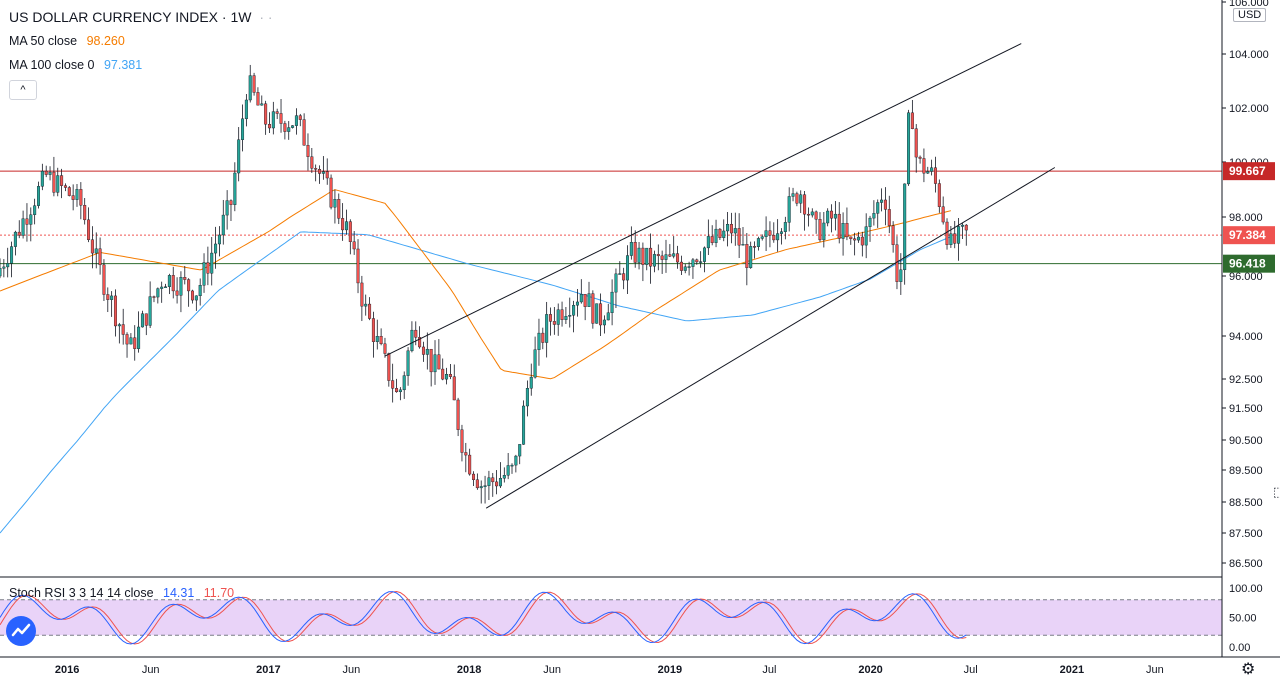 This screenshot has height=680, width=1280. I want to click on tradingview-logo-icon, so click(21, 631).